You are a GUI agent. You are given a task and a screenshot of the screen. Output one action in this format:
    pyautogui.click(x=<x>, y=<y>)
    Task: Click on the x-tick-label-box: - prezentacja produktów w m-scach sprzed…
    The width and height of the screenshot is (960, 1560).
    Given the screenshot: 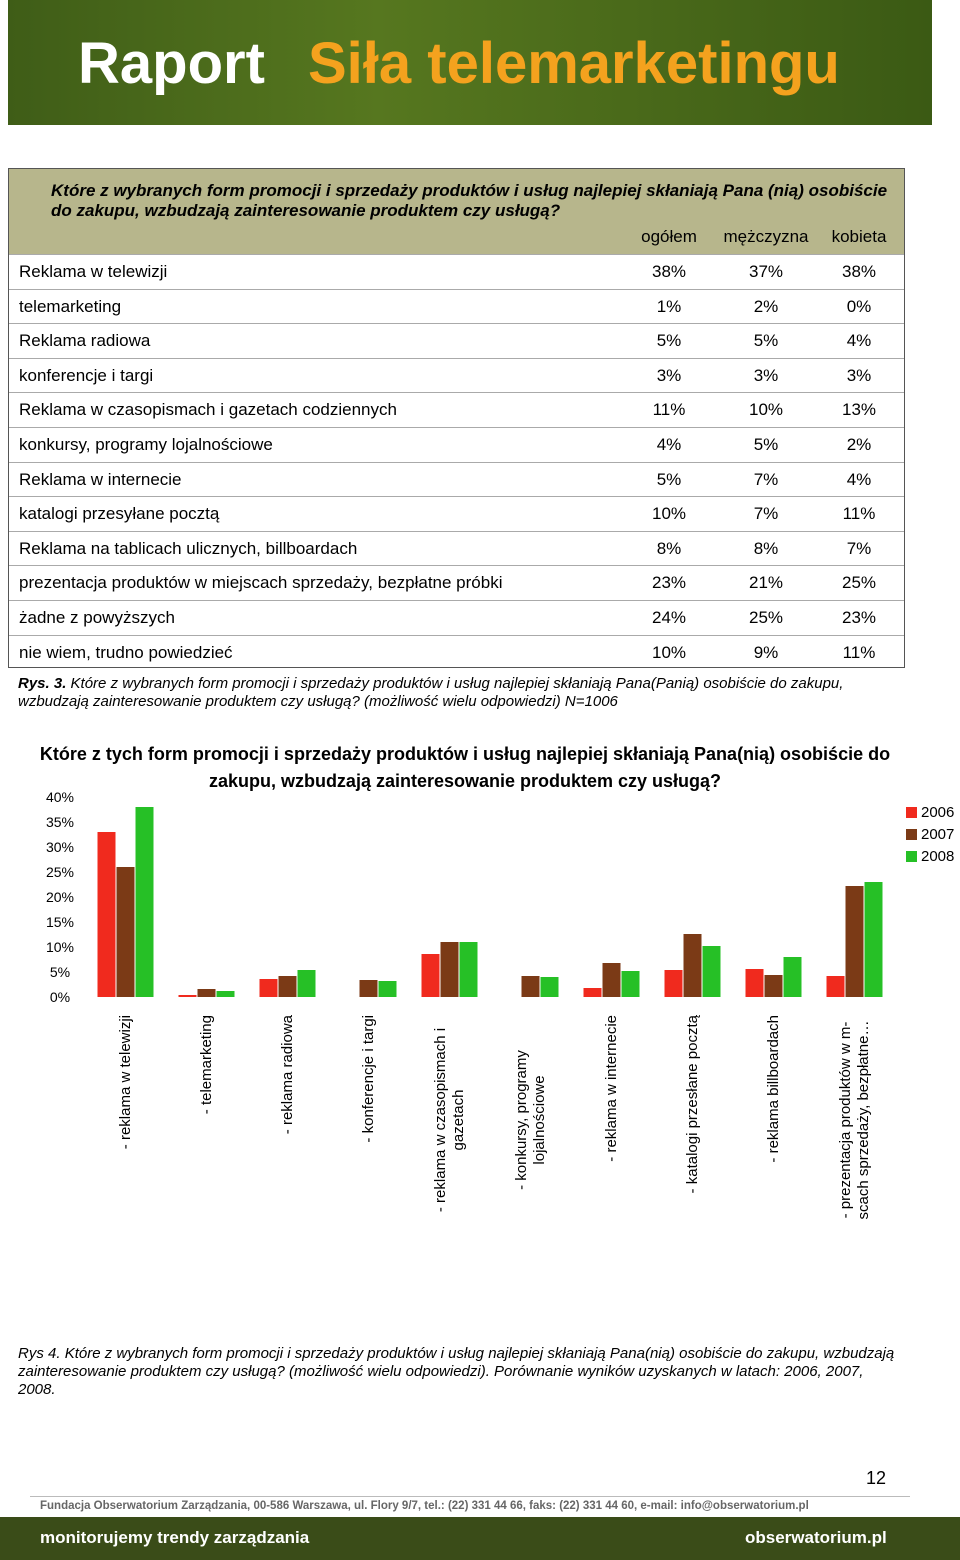 What is the action you would take?
    pyautogui.click(x=855, y=1120)
    